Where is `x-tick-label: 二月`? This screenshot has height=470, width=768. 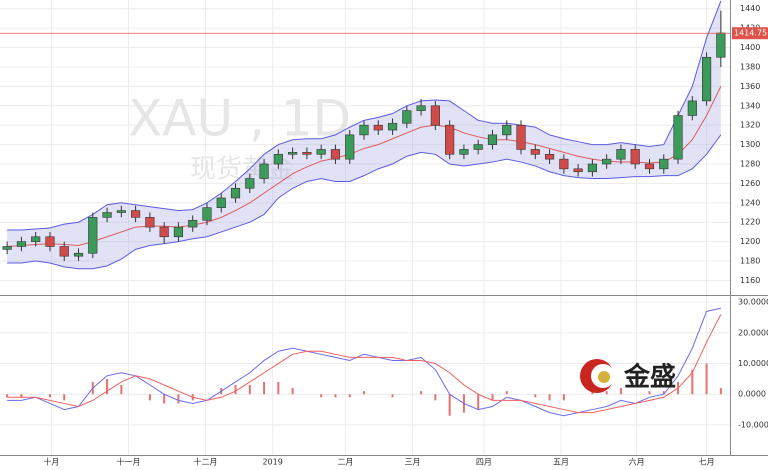 x-tick-label: 二月 is located at coordinates (345, 462).